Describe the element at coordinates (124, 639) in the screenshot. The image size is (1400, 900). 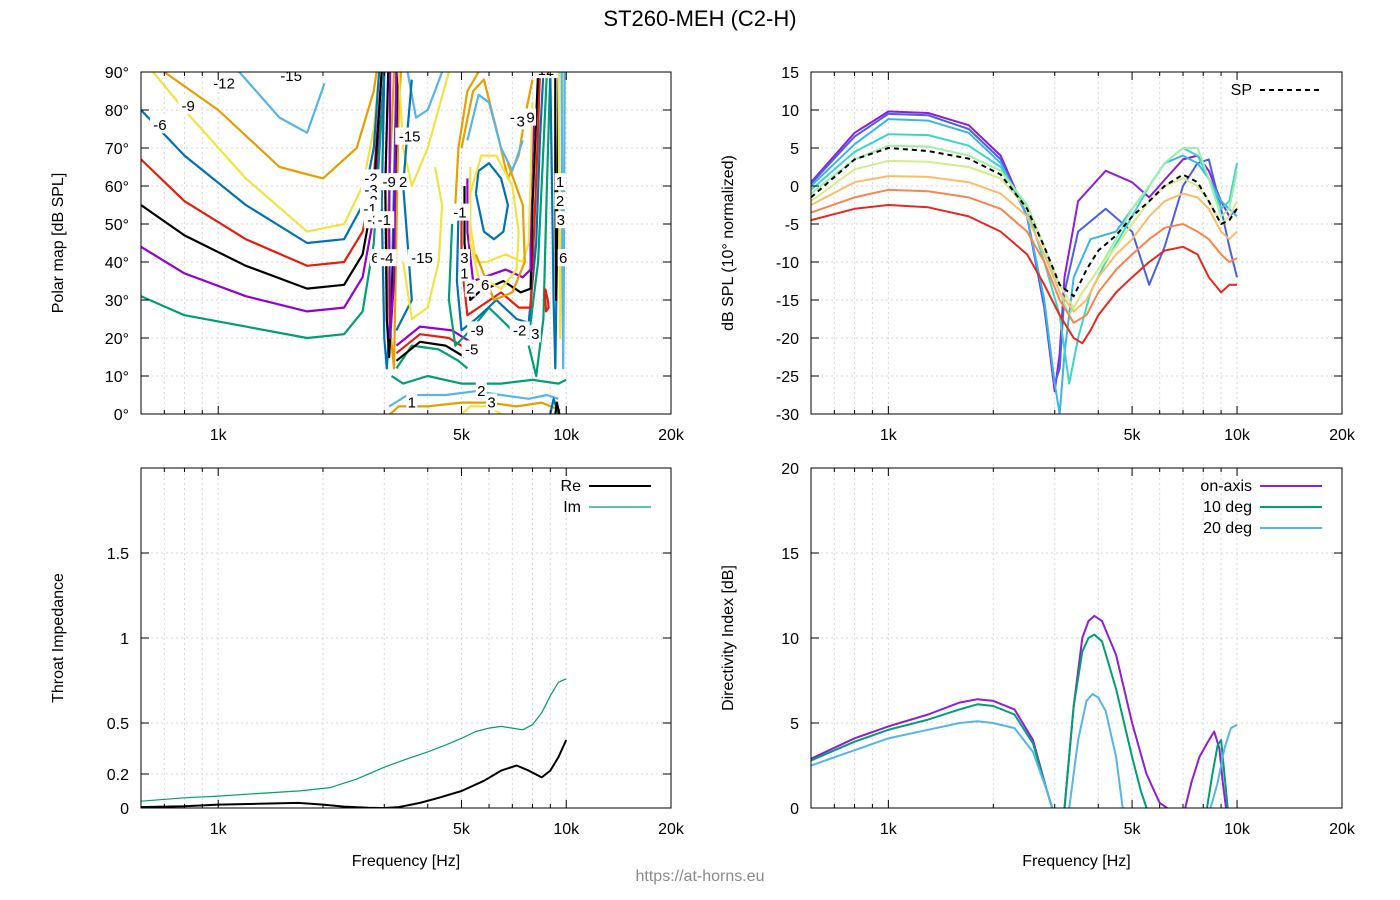
I see `impedance-y-tick-label: 1` at that location.